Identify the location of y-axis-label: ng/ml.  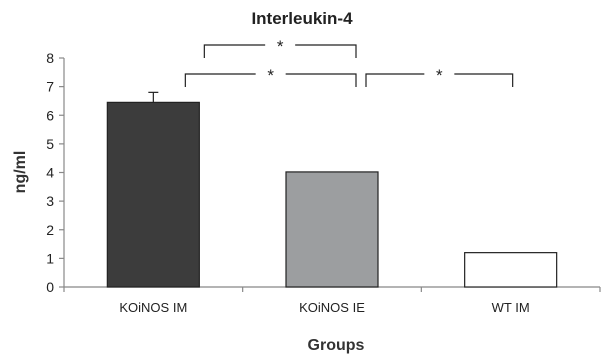
(20, 172).